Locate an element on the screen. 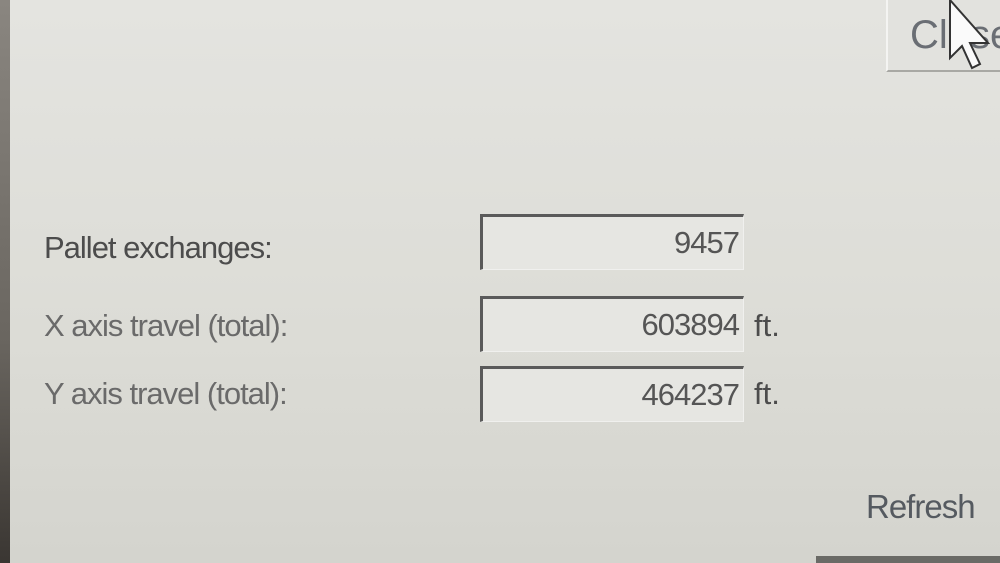 This screenshot has width=1000, height=563. y-axis-travel-field: 464237 is located at coordinates (612, 394).